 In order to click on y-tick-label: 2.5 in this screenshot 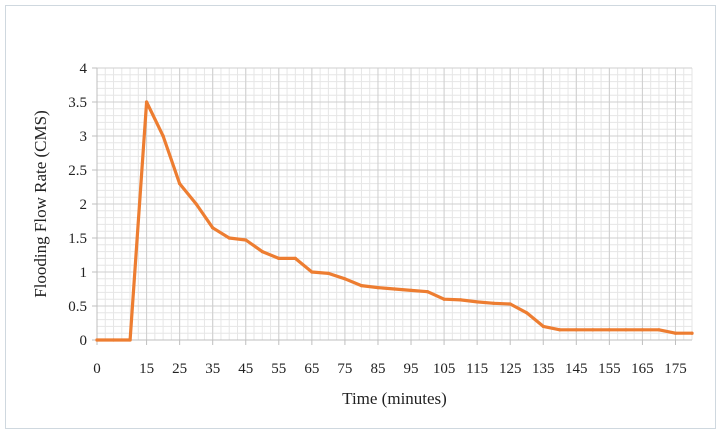, I will do `click(77, 171)`.